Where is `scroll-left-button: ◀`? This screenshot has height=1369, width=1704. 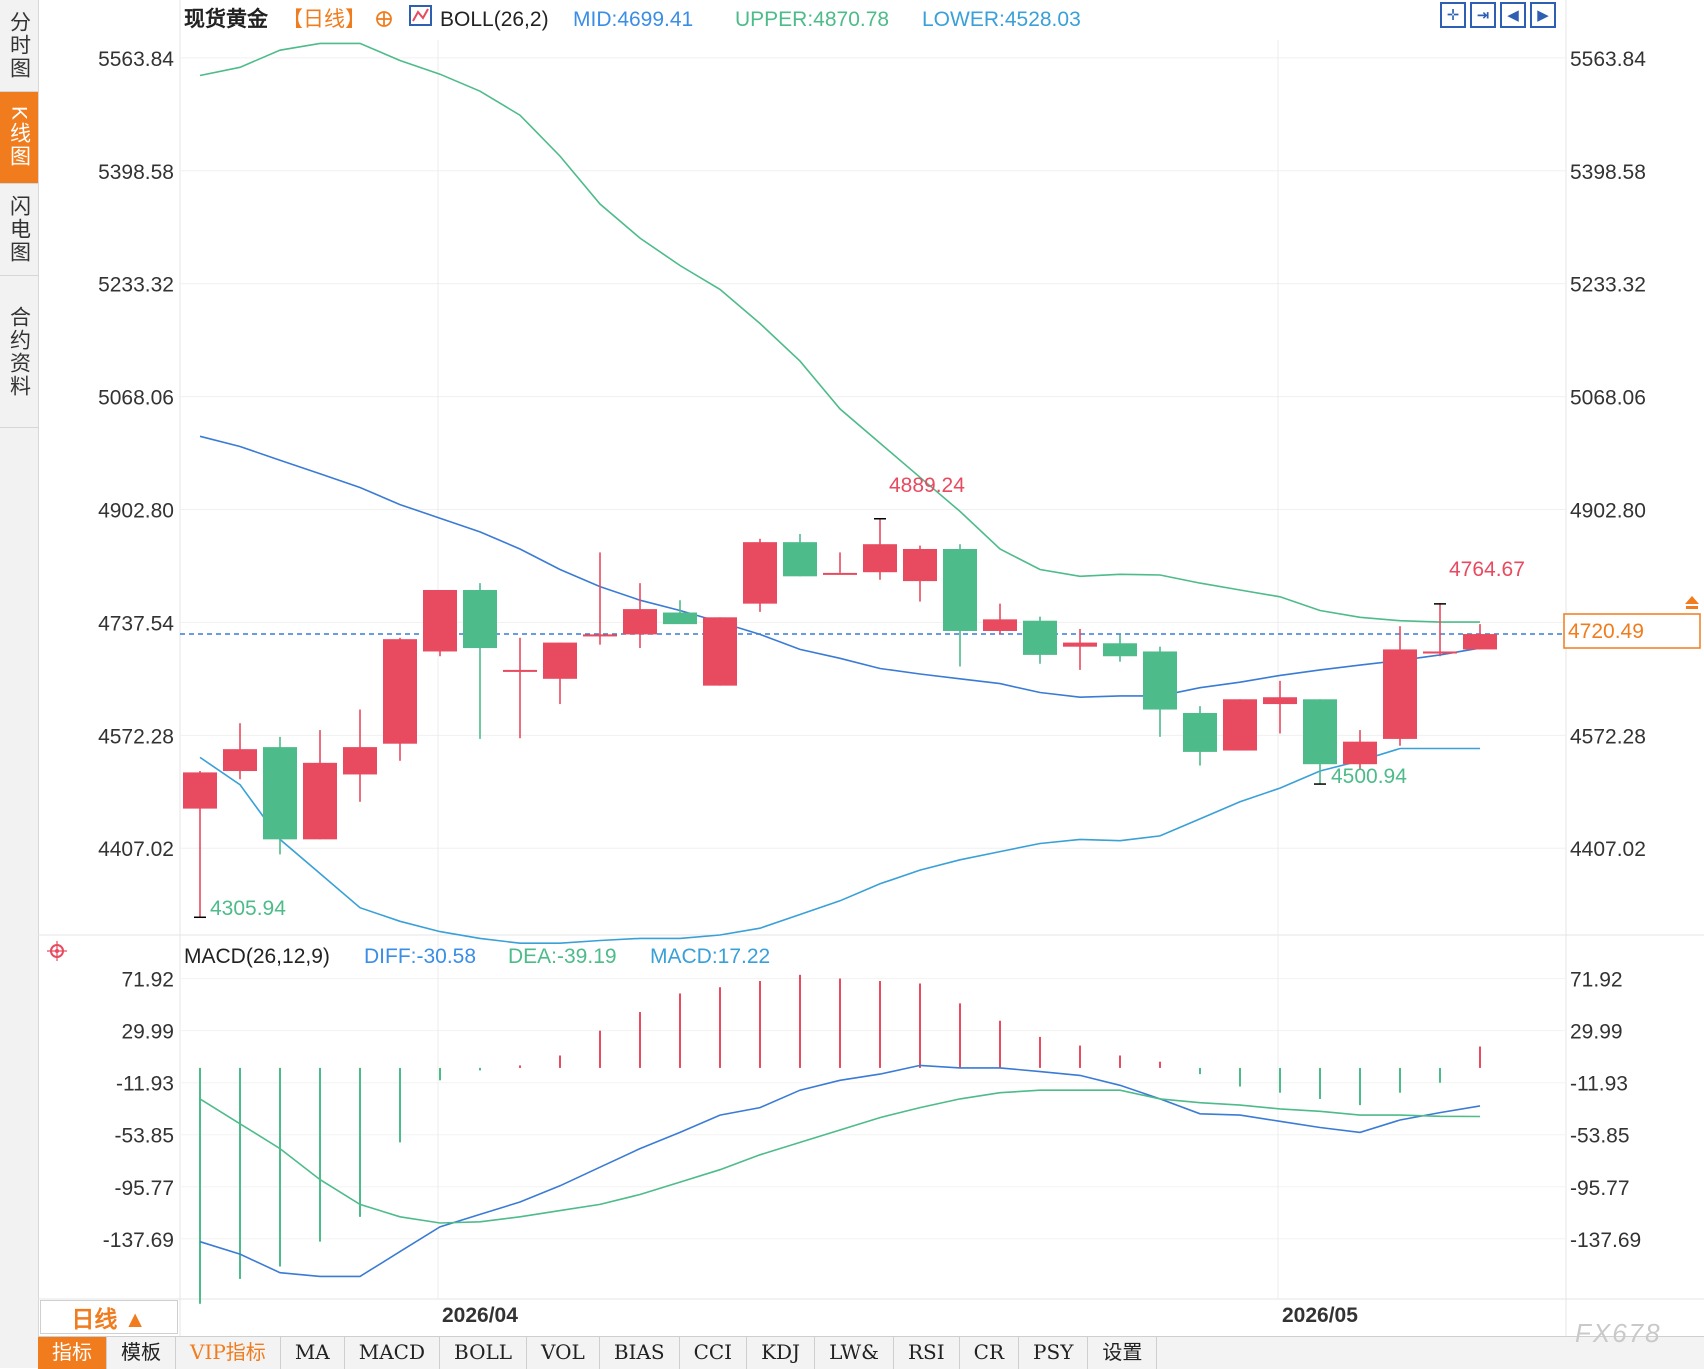
scroll-left-button: ◀ is located at coordinates (1513, 15).